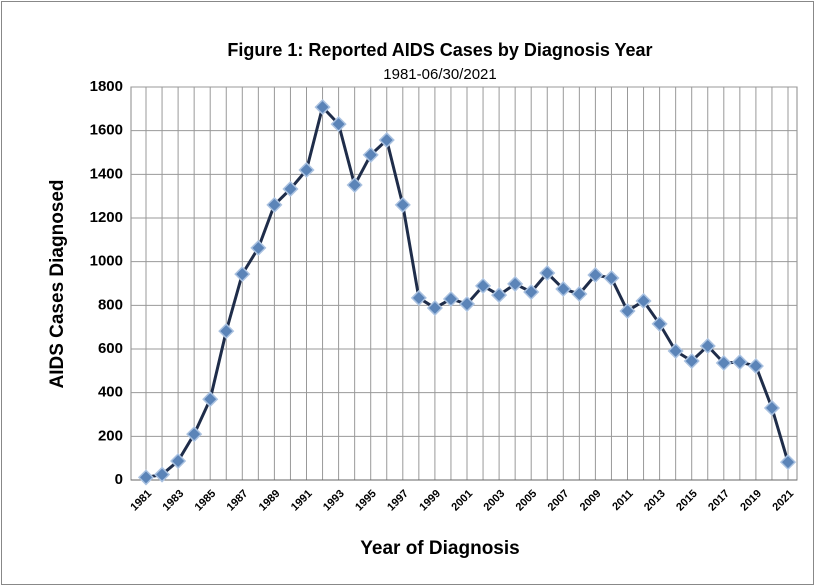 The image size is (816, 587). I want to click on y-tick-label: 400, so click(110, 392).